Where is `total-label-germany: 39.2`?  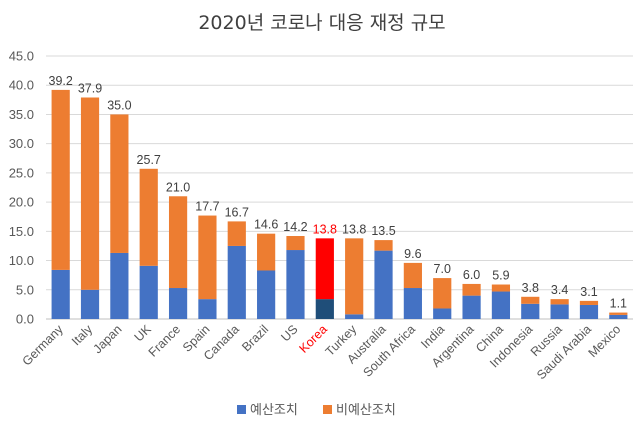 total-label-germany: 39.2 is located at coordinates (61, 81).